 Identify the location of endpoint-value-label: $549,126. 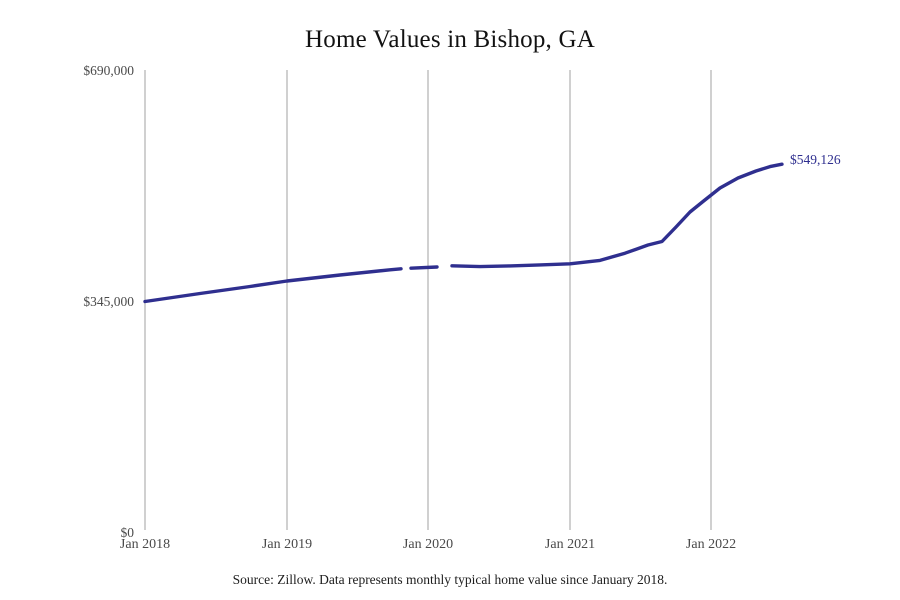
(815, 159).